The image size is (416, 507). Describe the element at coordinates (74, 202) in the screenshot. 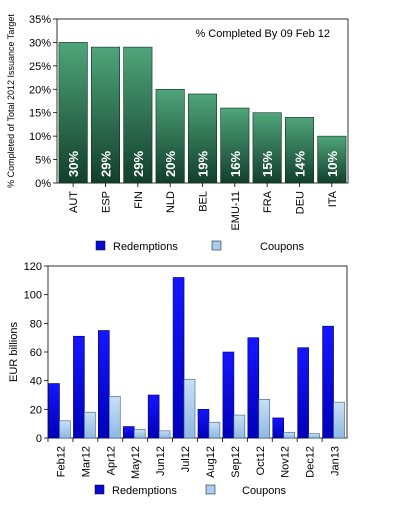

I see `x-tick-label: AUT` at that location.